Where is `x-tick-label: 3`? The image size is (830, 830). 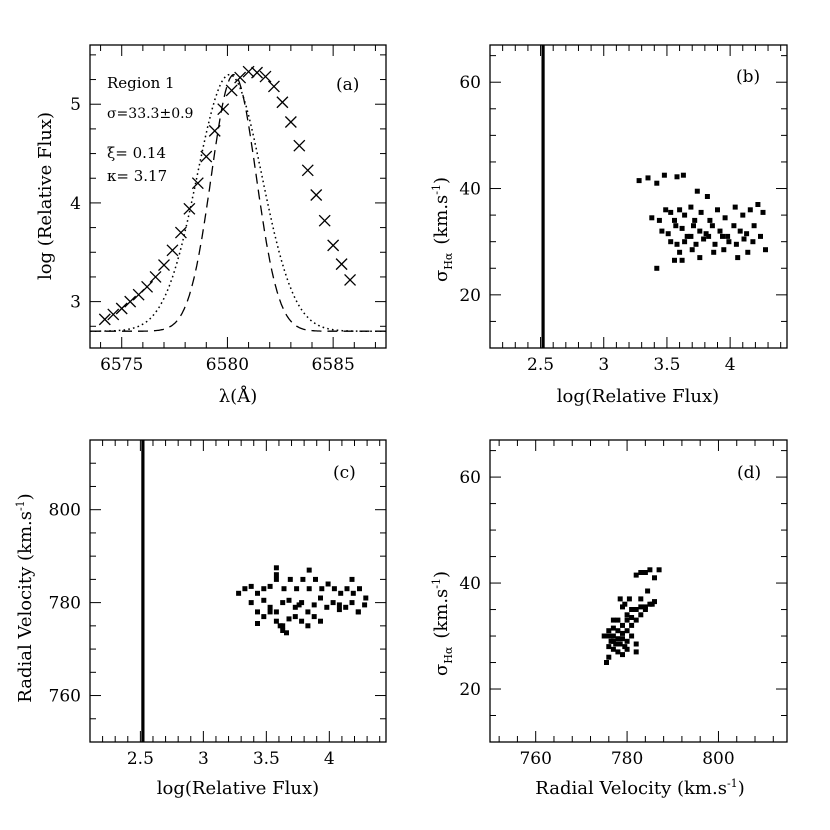
x-tick-label: 3 is located at coordinates (603, 365).